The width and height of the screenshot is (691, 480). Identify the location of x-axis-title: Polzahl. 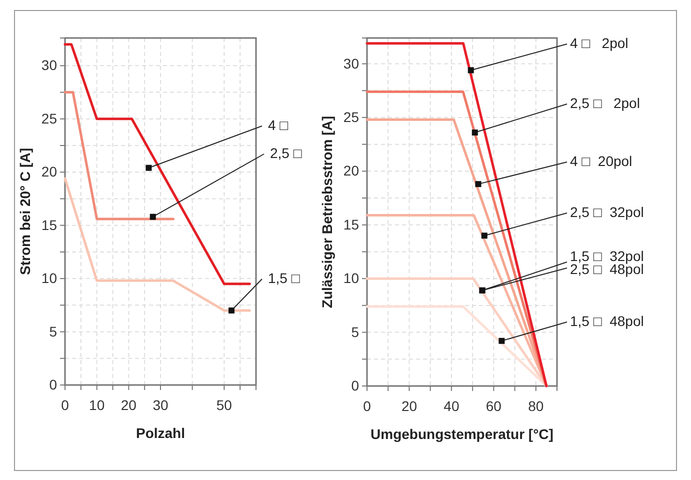
(161, 433).